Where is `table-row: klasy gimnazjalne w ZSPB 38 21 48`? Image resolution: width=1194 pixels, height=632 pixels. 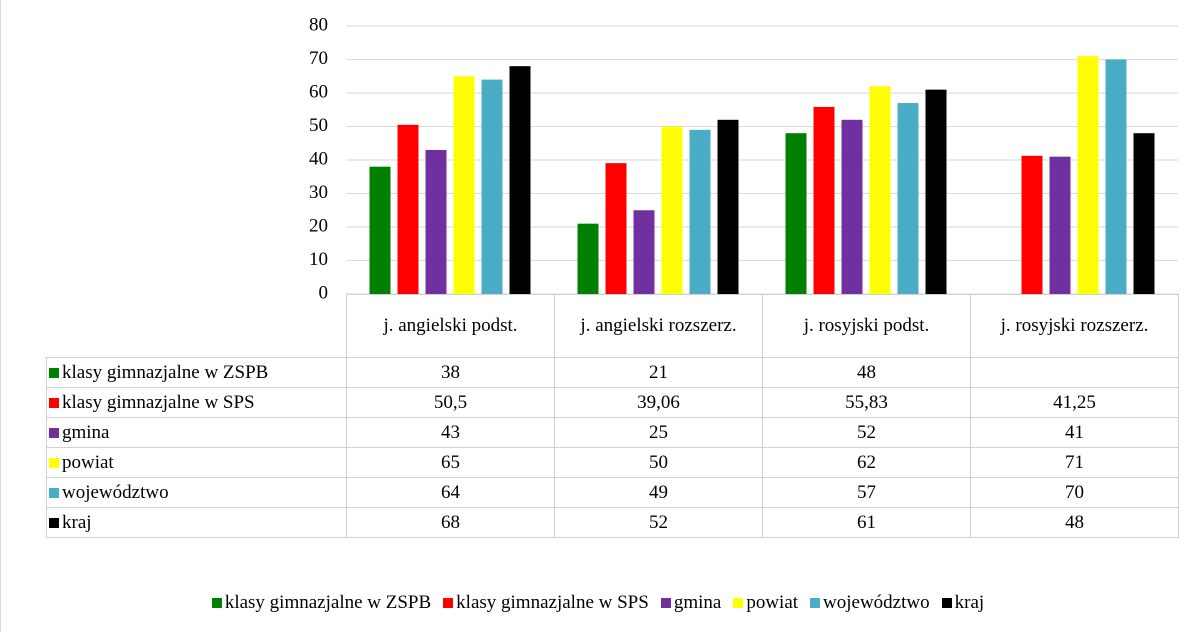
table-row: klasy gimnazjalne w ZSPB 38 21 48 is located at coordinates (612, 372).